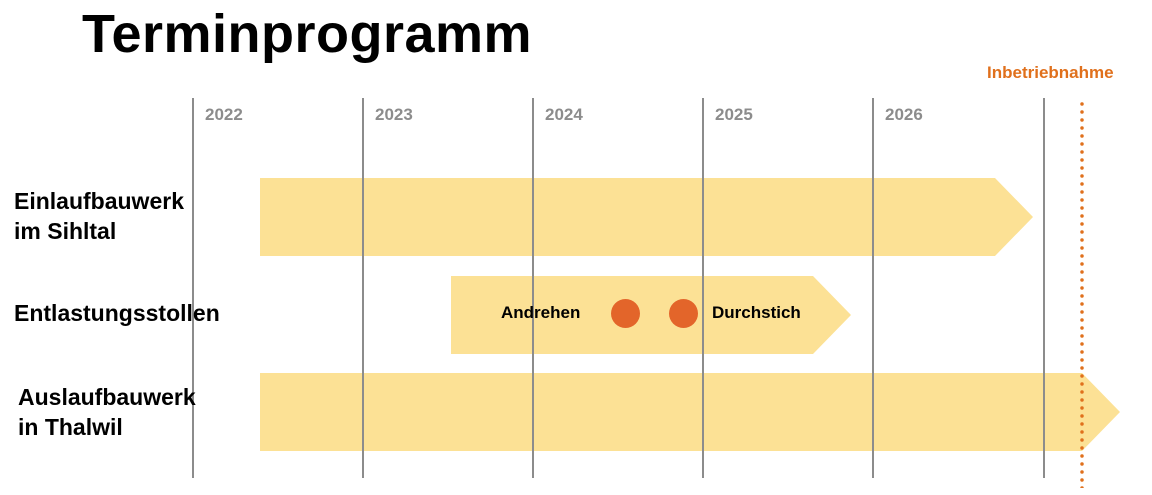  I want to click on event-durchstich-dot, so click(683, 313).